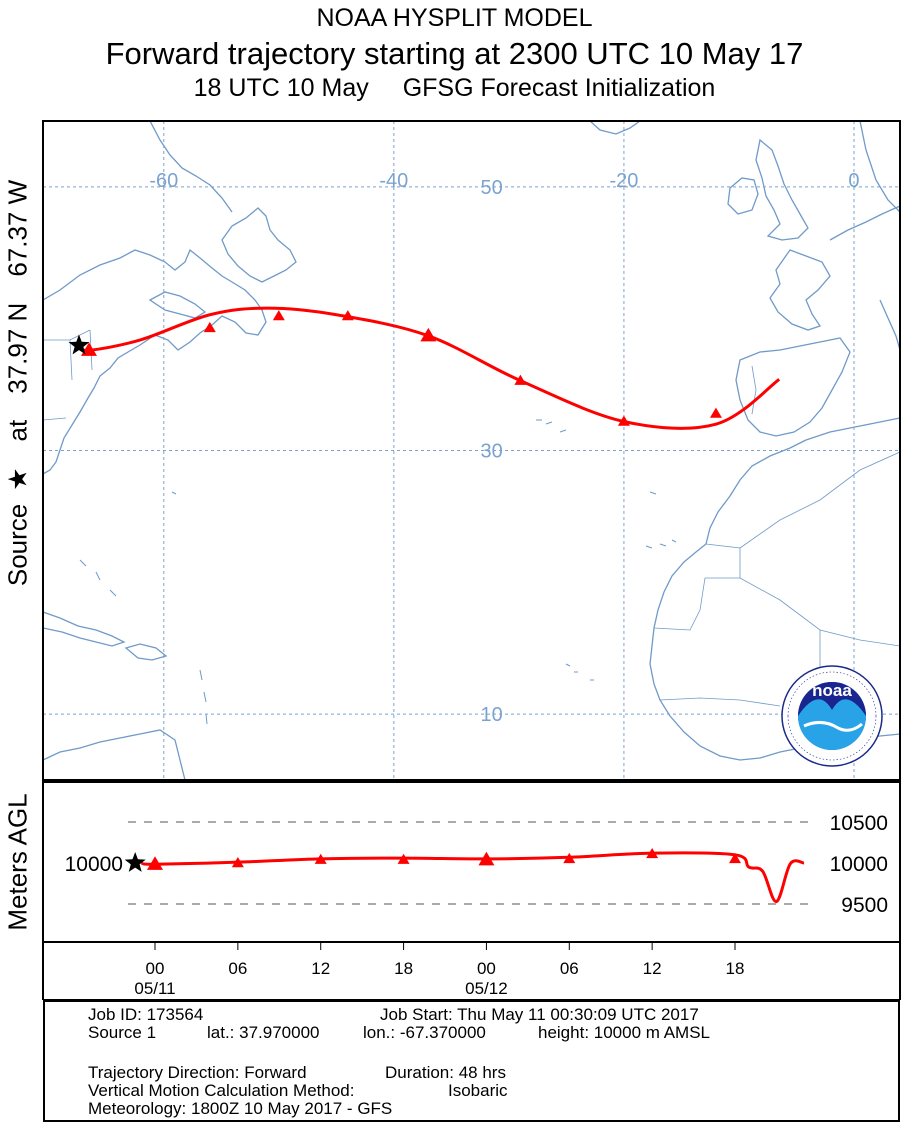  Describe the element at coordinates (832, 716) in the screenshot. I see `noaa-logo: noaa` at that location.